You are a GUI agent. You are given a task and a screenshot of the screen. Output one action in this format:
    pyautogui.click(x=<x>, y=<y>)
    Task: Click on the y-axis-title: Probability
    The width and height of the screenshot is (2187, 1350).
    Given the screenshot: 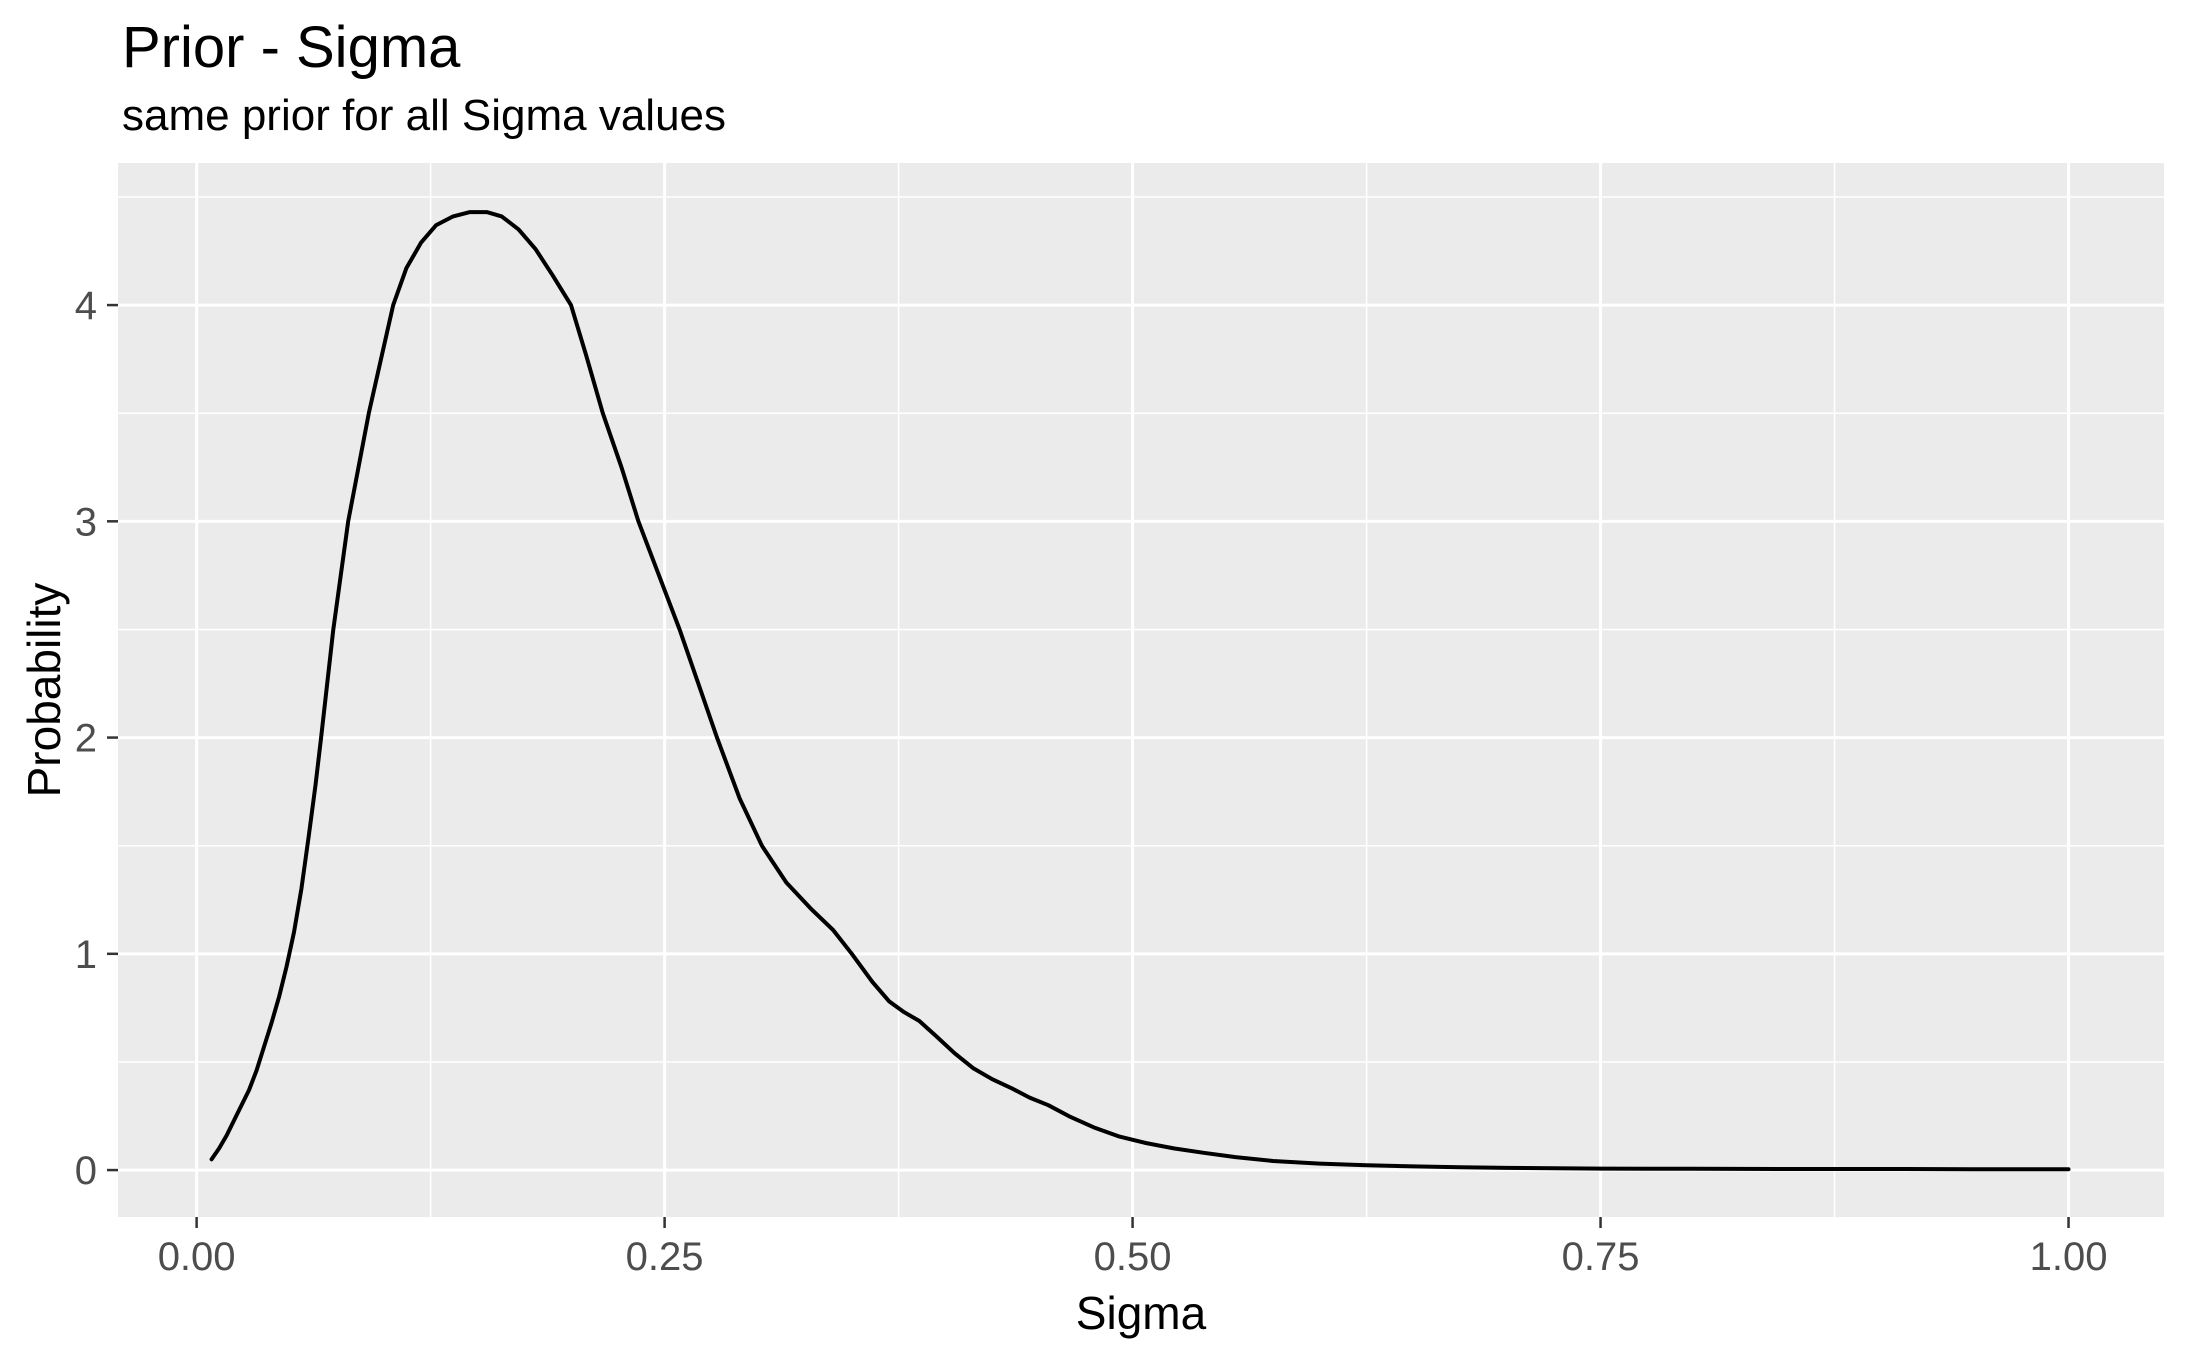 What is the action you would take?
    pyautogui.click(x=44, y=690)
    